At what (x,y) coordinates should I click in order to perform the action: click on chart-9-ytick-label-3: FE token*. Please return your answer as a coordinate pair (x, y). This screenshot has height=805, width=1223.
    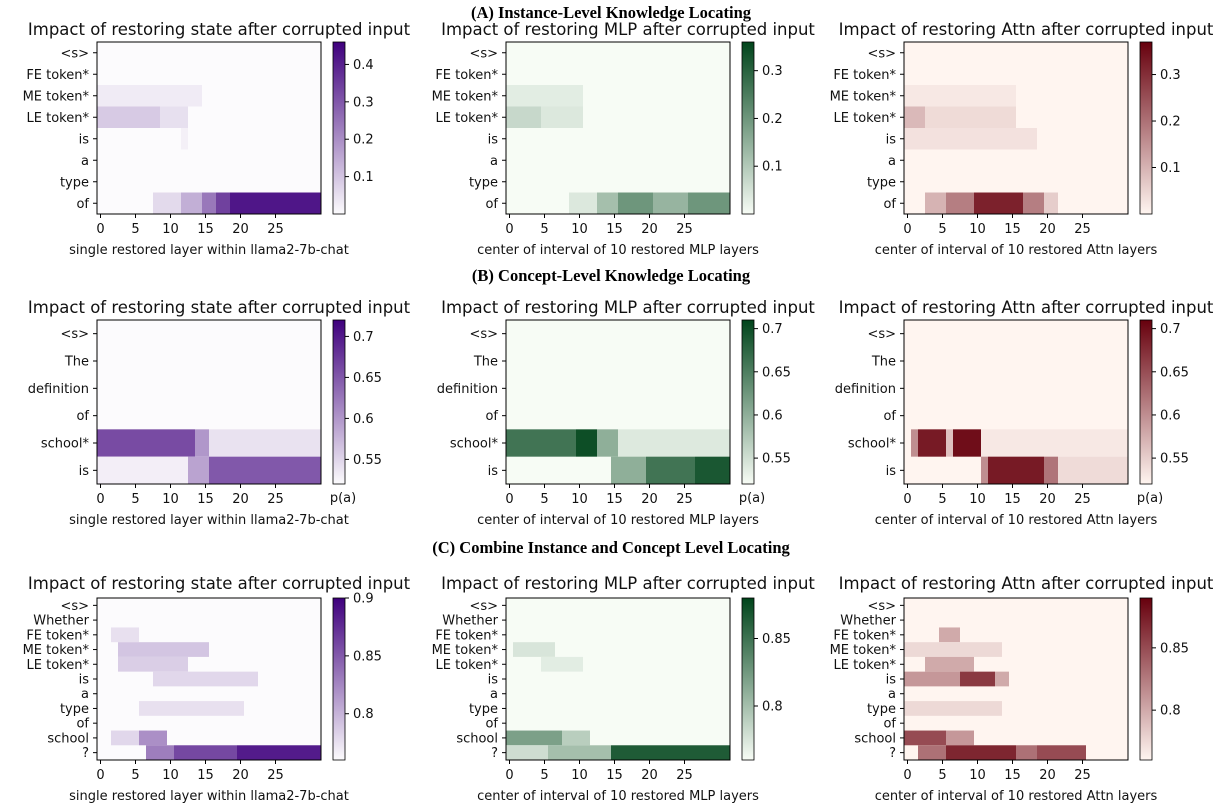
    Looking at the image, I should click on (864, 635).